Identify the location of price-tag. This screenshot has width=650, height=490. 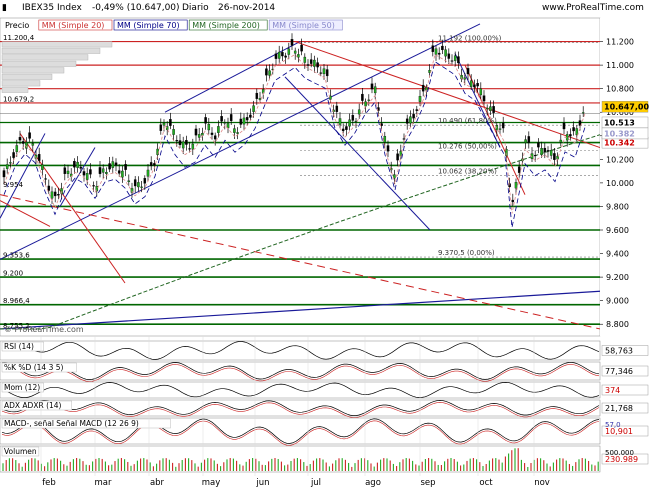
(625, 133).